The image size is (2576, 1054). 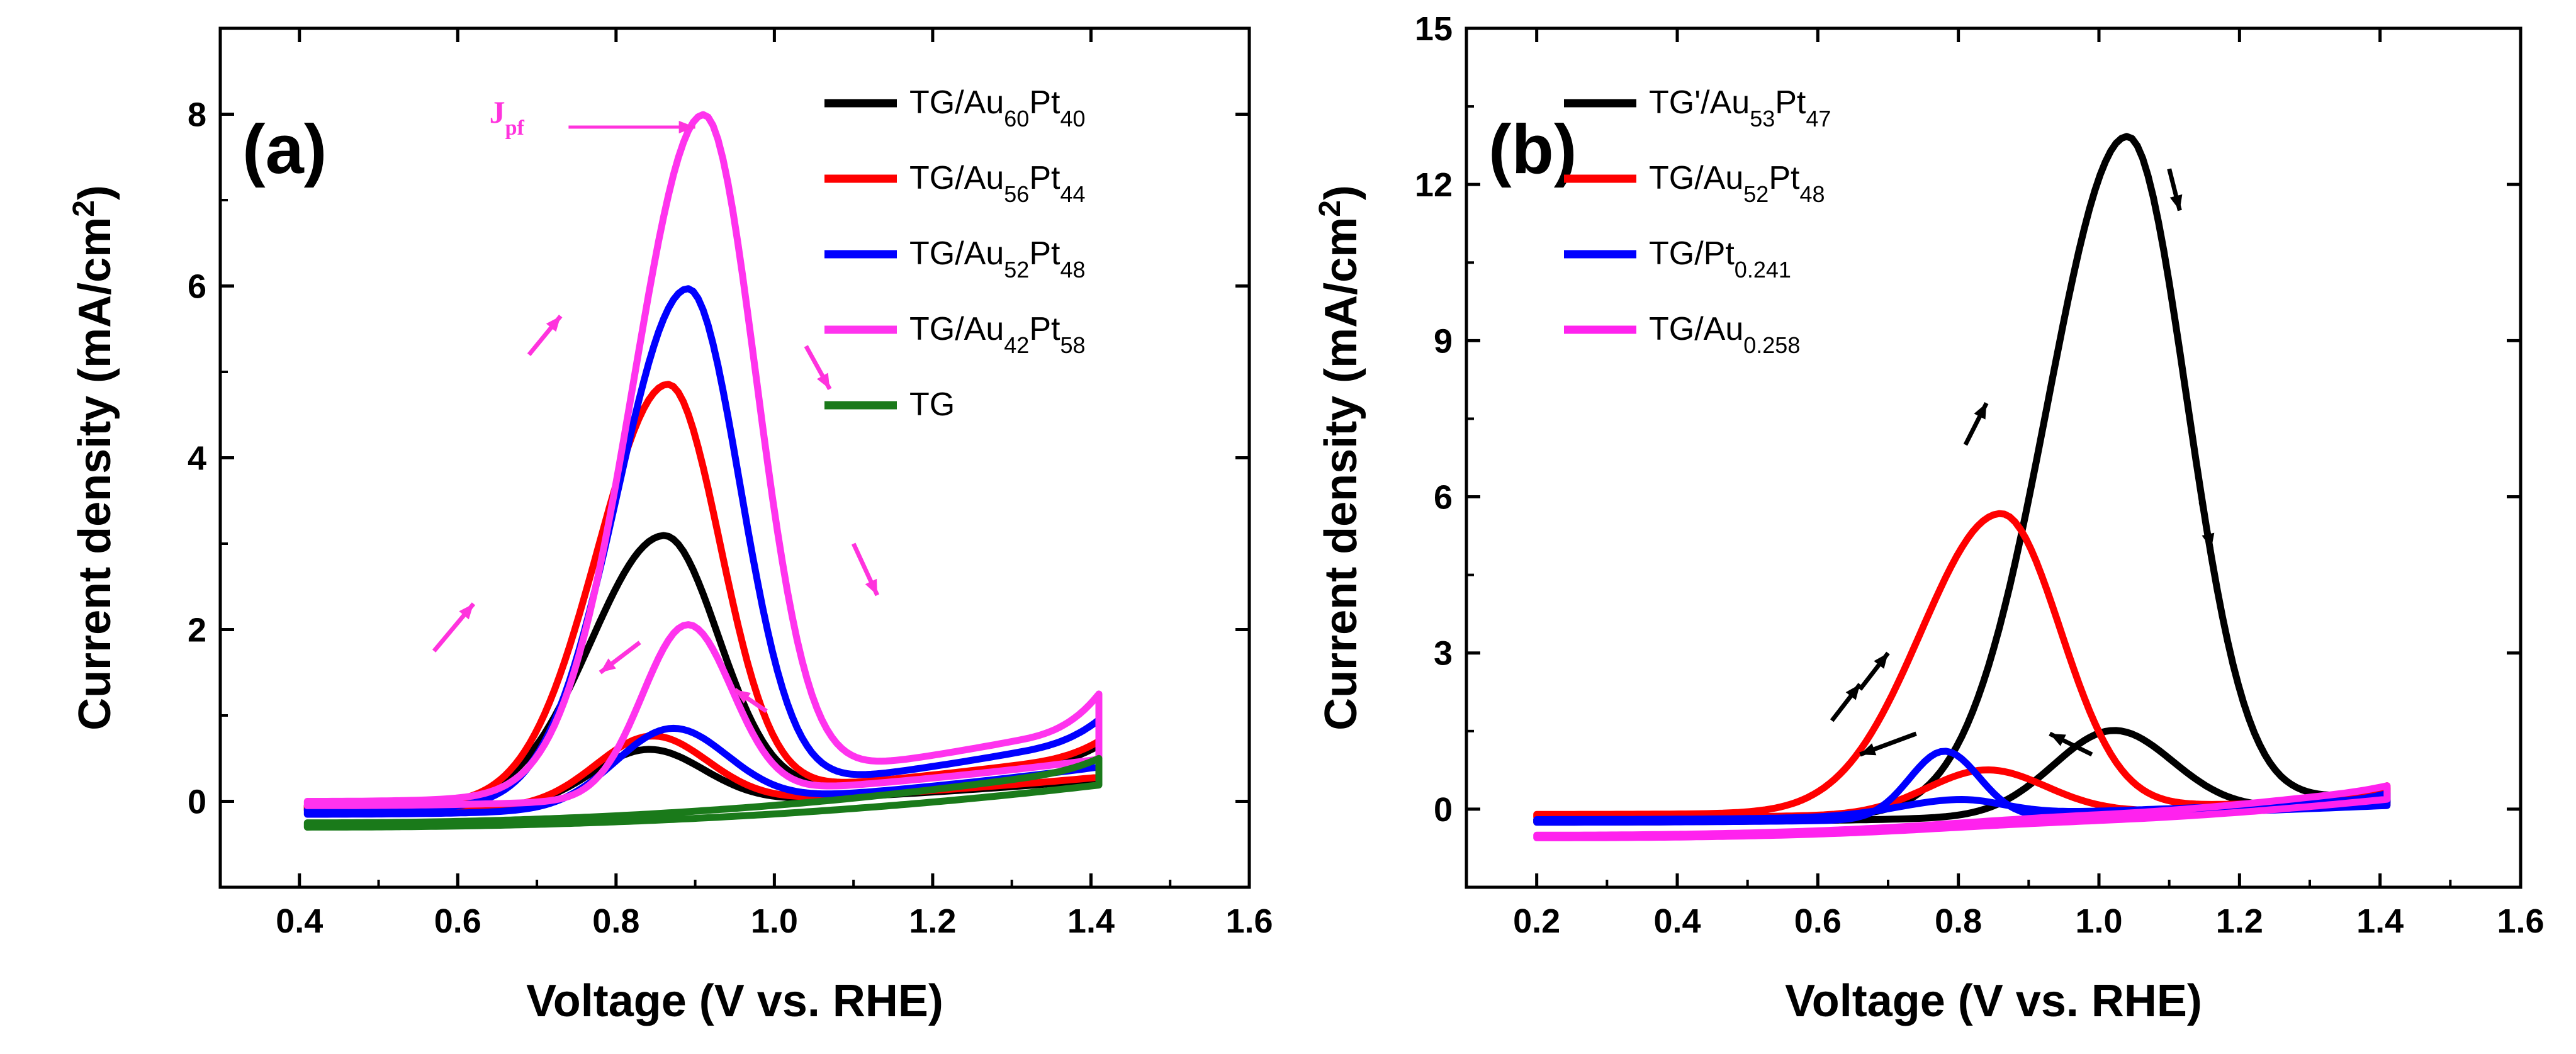 I want to click on legend-label-1: TG/Au52Pt48, so click(x=1737, y=183).